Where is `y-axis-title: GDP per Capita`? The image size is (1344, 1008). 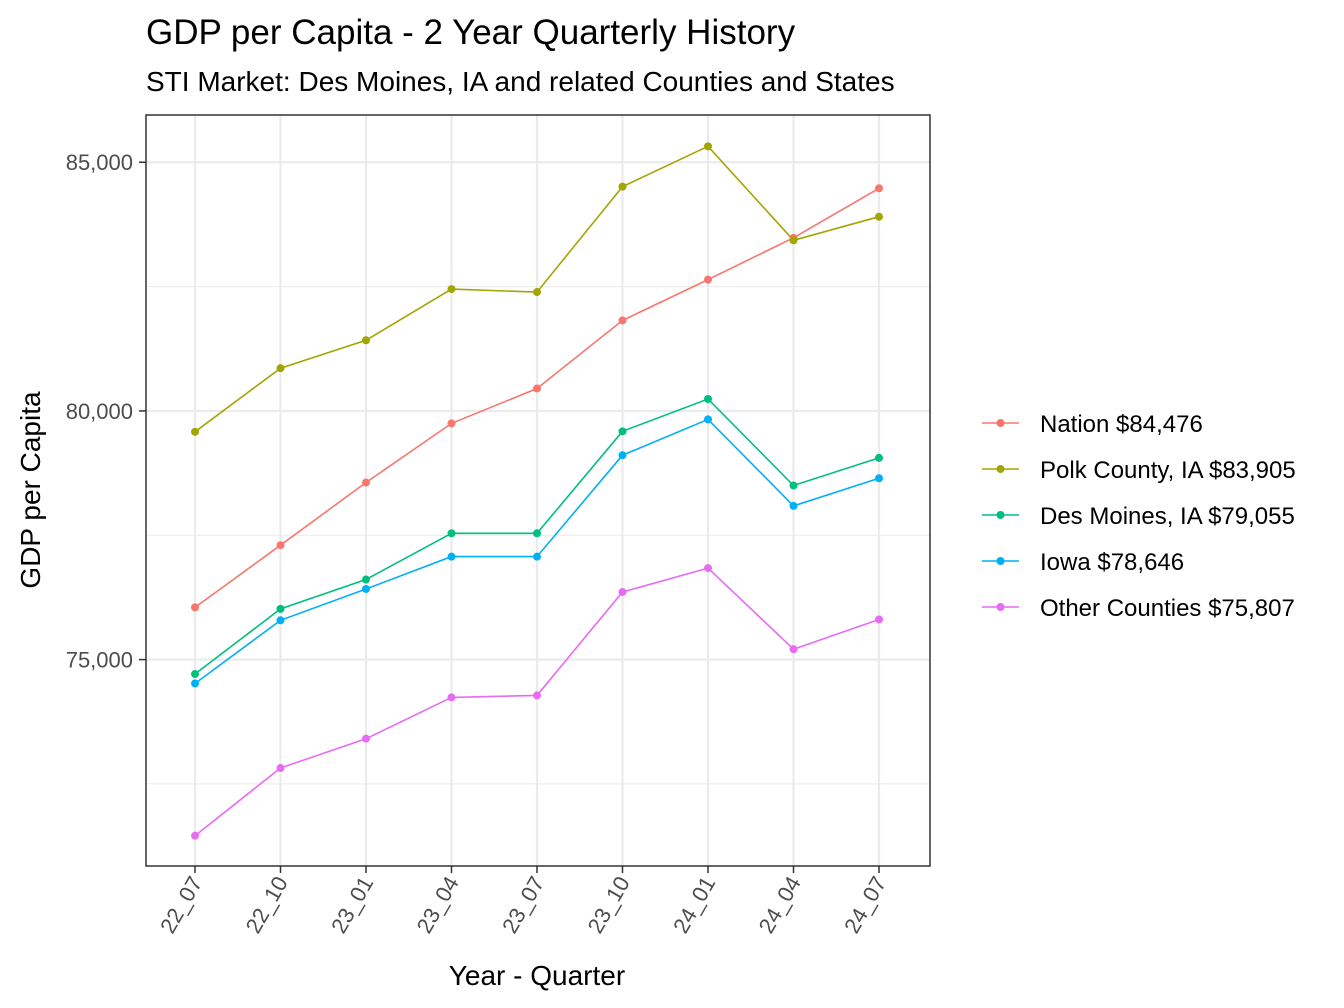
y-axis-title: GDP per Capita is located at coordinates (30, 490).